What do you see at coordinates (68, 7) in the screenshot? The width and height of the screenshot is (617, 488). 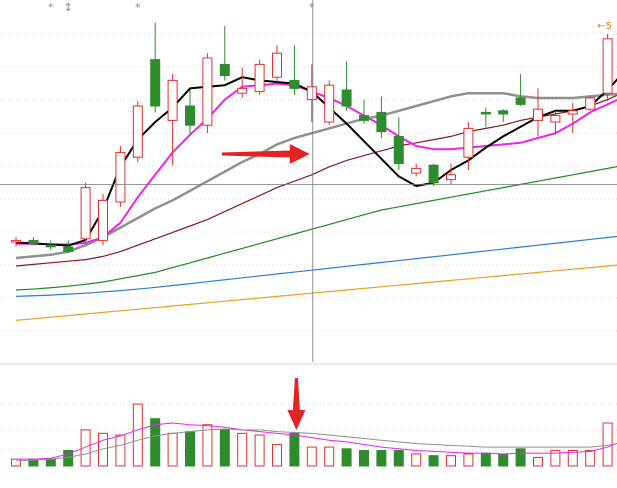 I see `marker-glyph: ↕` at bounding box center [68, 7].